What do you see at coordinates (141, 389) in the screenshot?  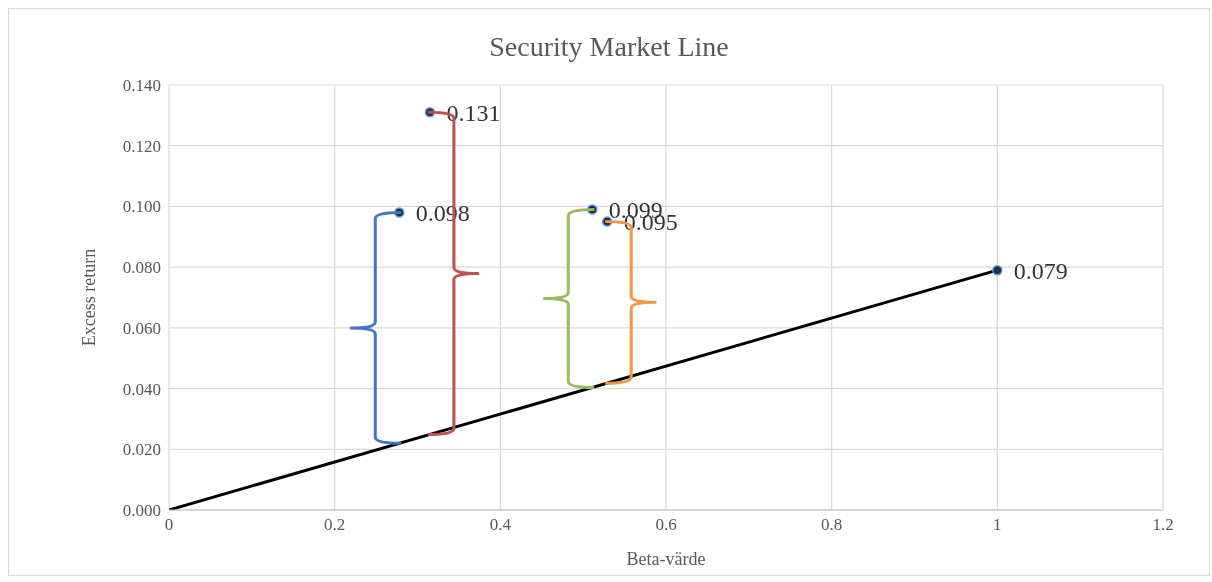 I see `y-tick-label: 0.040` at bounding box center [141, 389].